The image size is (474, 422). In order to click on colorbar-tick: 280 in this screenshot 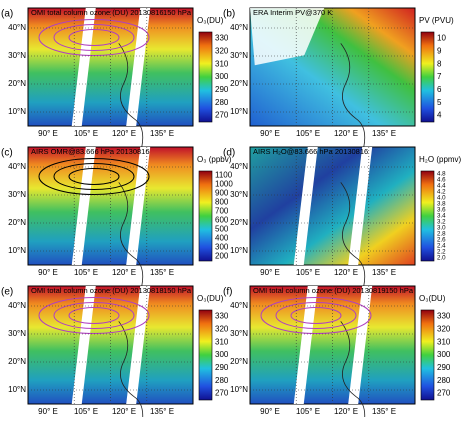, I will do `click(222, 380)`.